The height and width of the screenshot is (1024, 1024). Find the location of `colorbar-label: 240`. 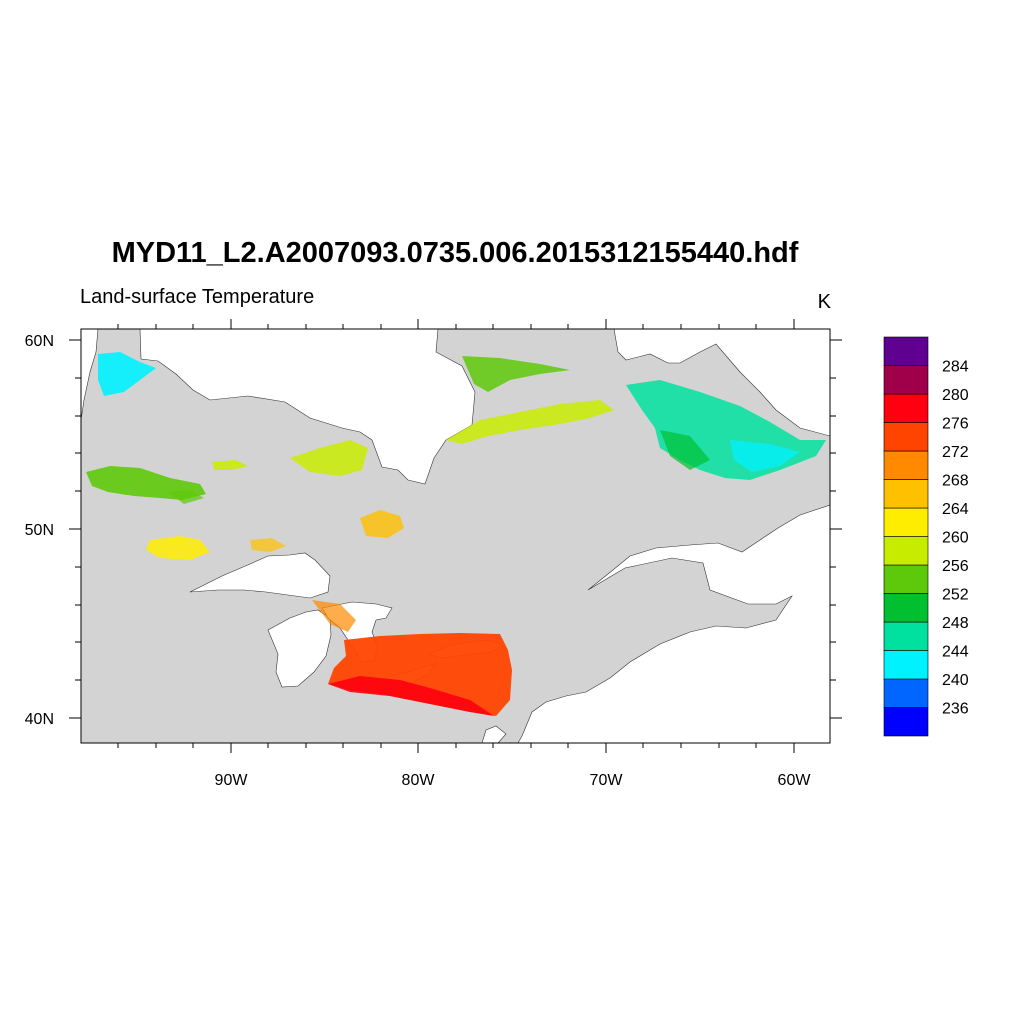

colorbar-label: 240 is located at coordinates (955, 680).